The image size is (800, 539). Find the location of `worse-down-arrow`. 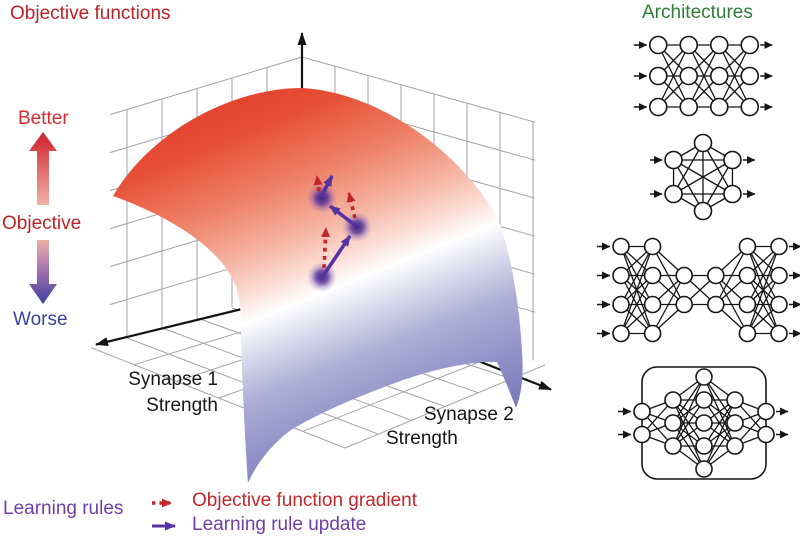

worse-down-arrow is located at coordinates (43, 272).